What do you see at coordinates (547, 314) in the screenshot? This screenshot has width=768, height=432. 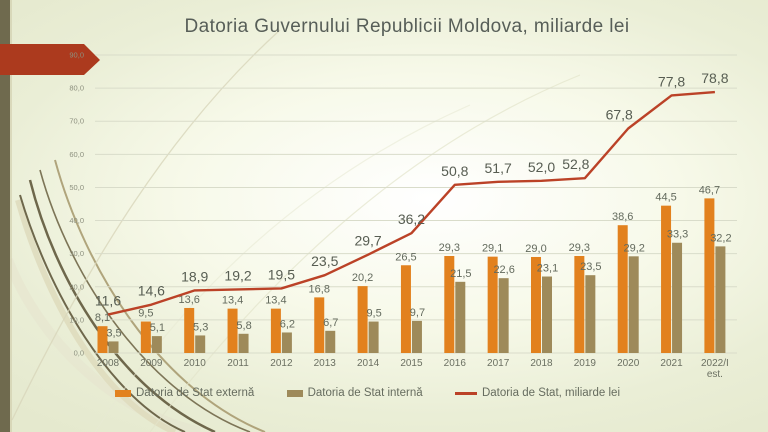 I see `bar-internal-2018` at bounding box center [547, 314].